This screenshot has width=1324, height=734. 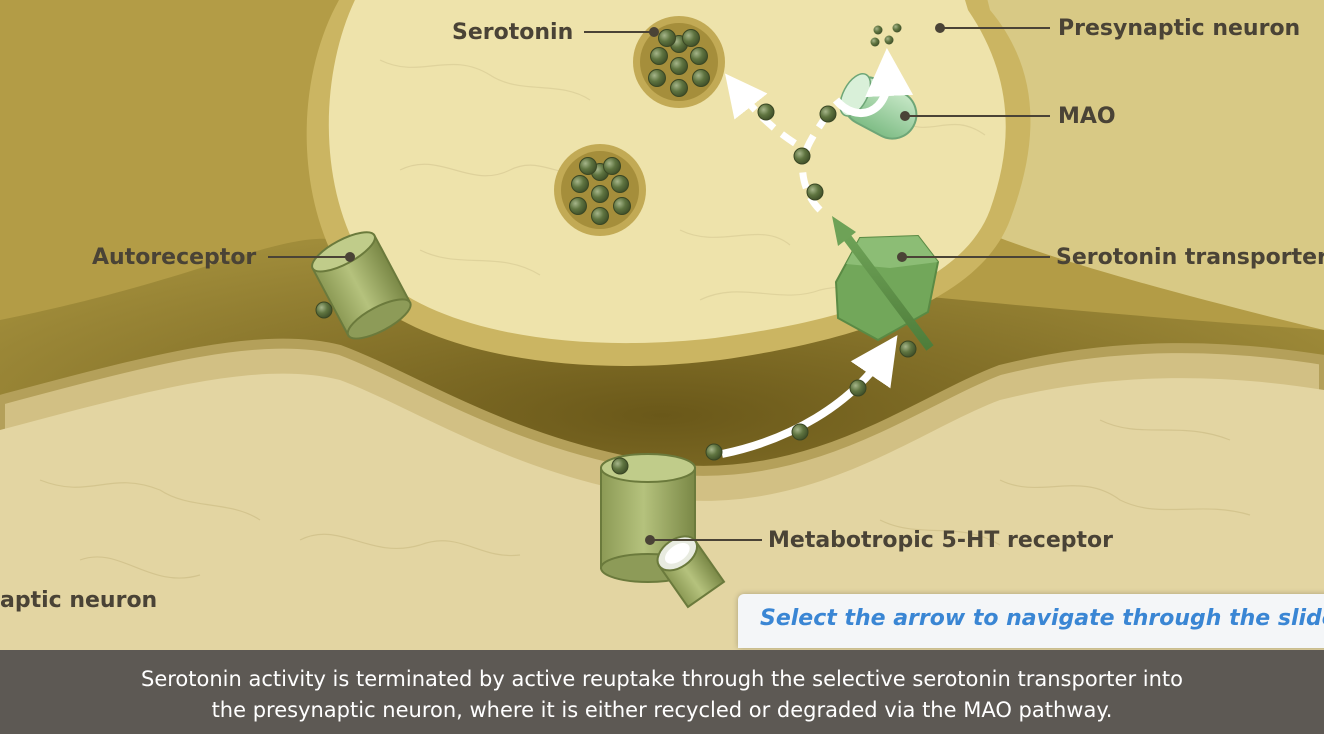 What do you see at coordinates (691, 572) in the screenshot?
I see `g-protein` at bounding box center [691, 572].